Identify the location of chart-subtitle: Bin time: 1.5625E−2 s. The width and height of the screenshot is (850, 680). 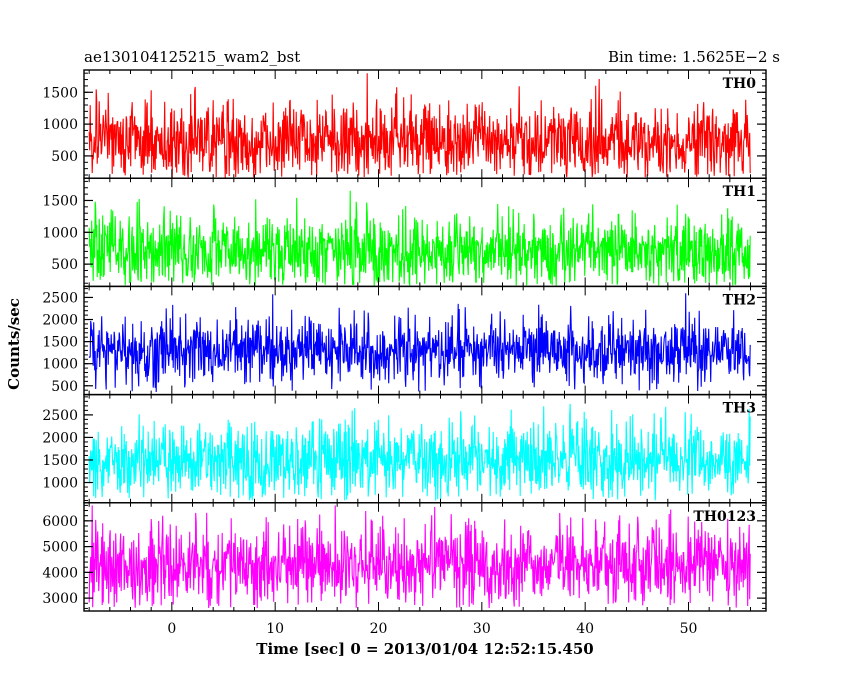
(694, 57).